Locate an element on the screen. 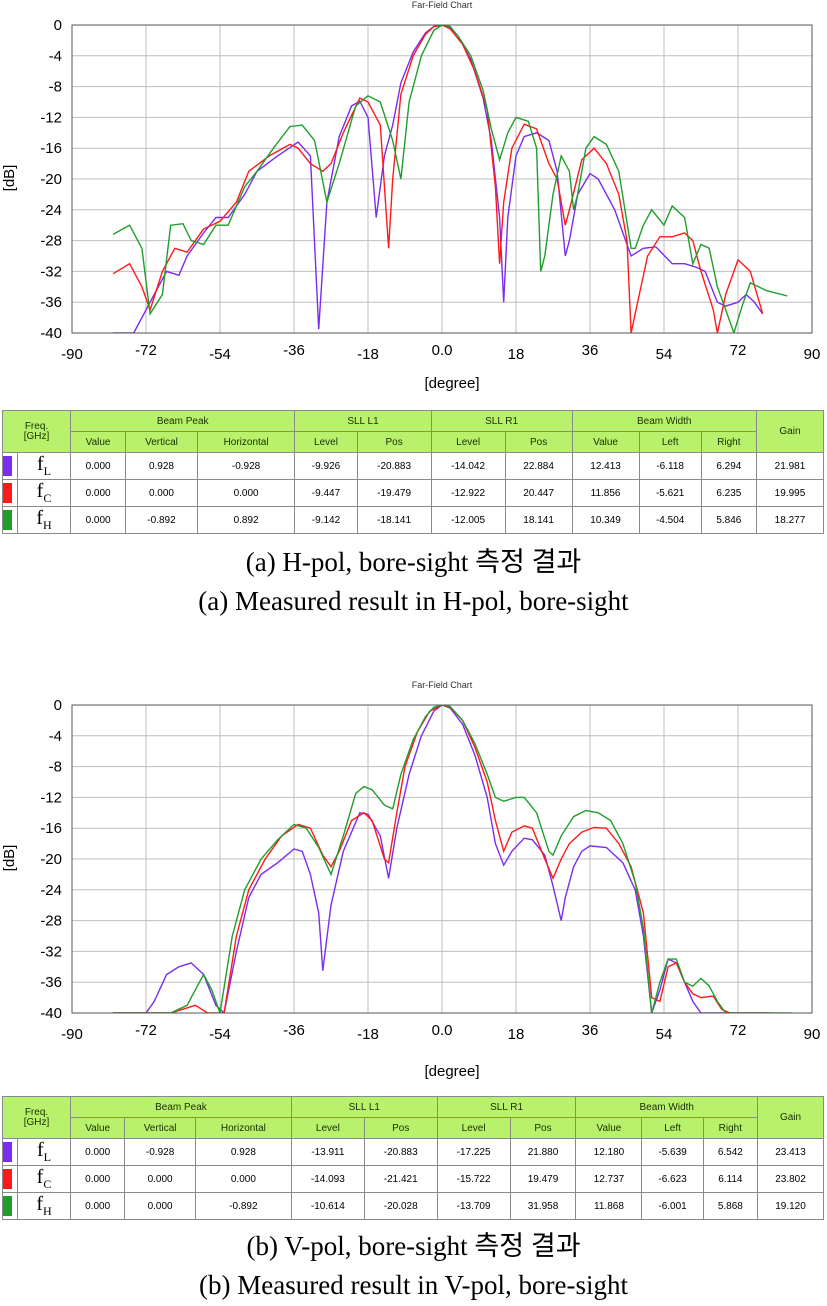  group-header: SLL L1 is located at coordinates (363, 421).